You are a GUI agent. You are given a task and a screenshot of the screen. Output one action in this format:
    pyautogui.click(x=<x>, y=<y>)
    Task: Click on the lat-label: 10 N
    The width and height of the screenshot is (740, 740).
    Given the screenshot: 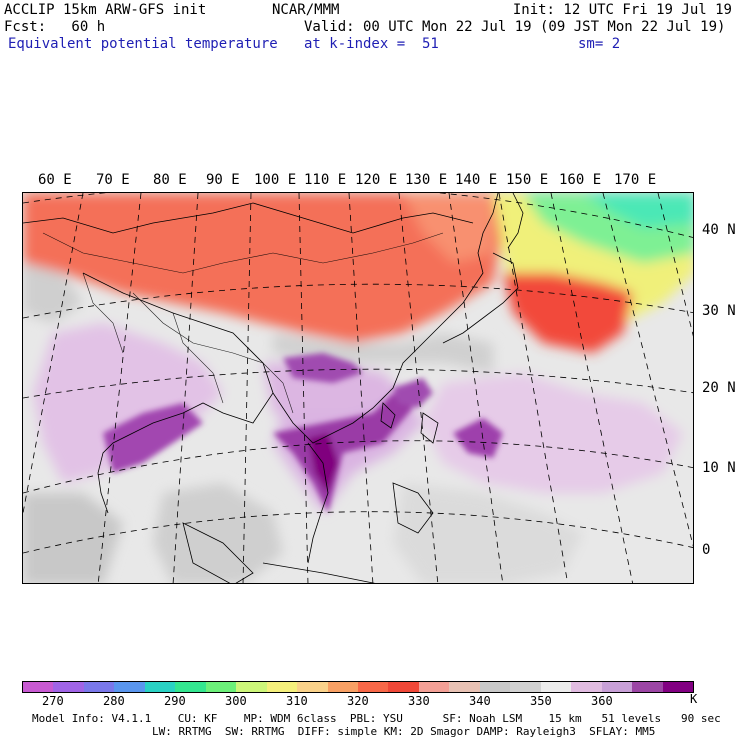 What is the action you would take?
    pyautogui.click(x=719, y=468)
    